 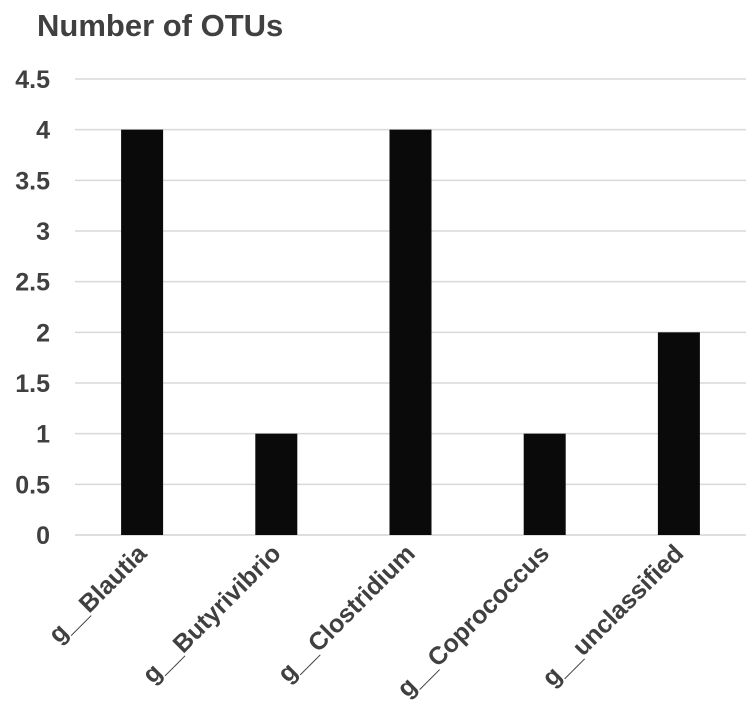 What do you see at coordinates (473, 620) in the screenshot?
I see `x-tick-label: g__Coprococcus` at bounding box center [473, 620].